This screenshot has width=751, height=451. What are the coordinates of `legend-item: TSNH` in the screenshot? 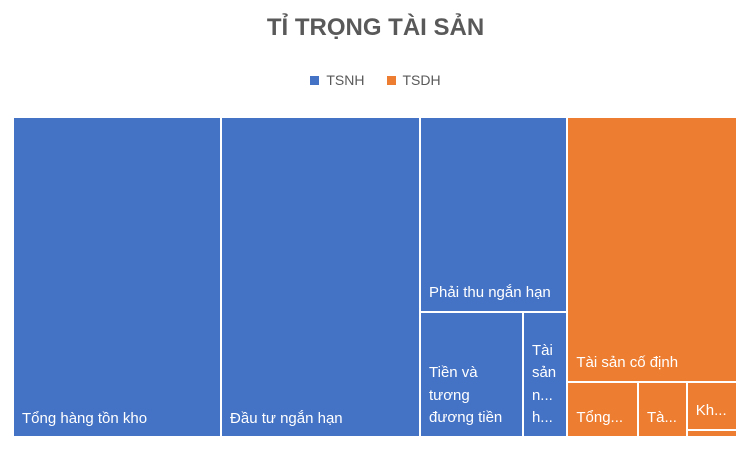 It's located at (337, 80).